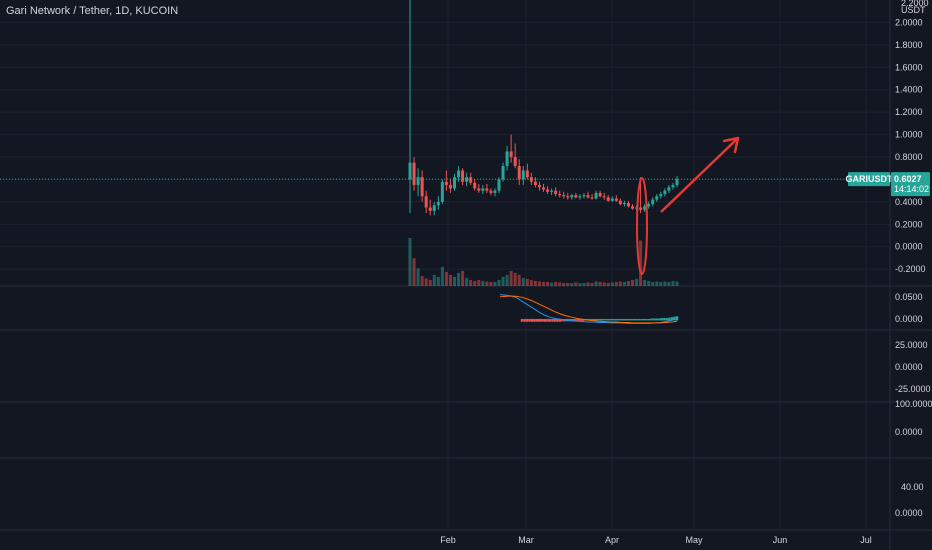 This screenshot has width=932, height=550. I want to click on panel5-tick-label: 40.00, so click(912, 487).